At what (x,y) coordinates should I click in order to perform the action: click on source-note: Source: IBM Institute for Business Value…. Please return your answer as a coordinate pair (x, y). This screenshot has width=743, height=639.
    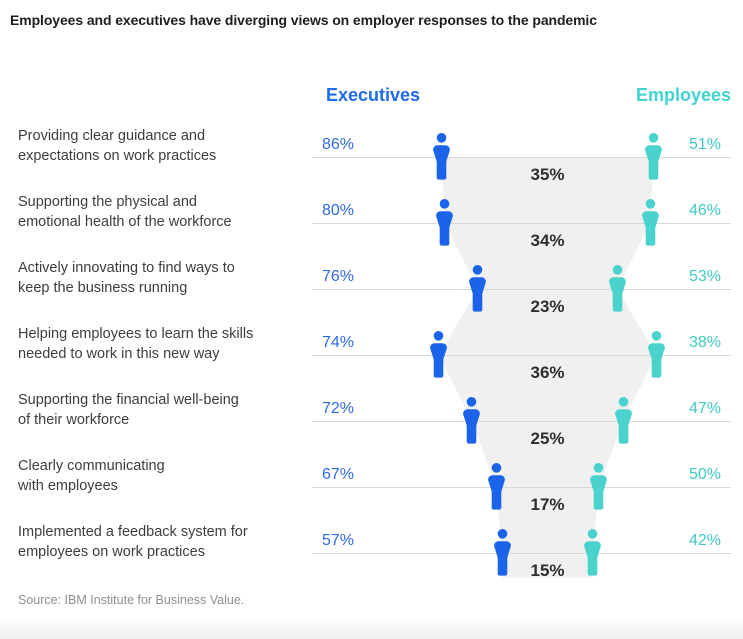
    Looking at the image, I should click on (131, 600).